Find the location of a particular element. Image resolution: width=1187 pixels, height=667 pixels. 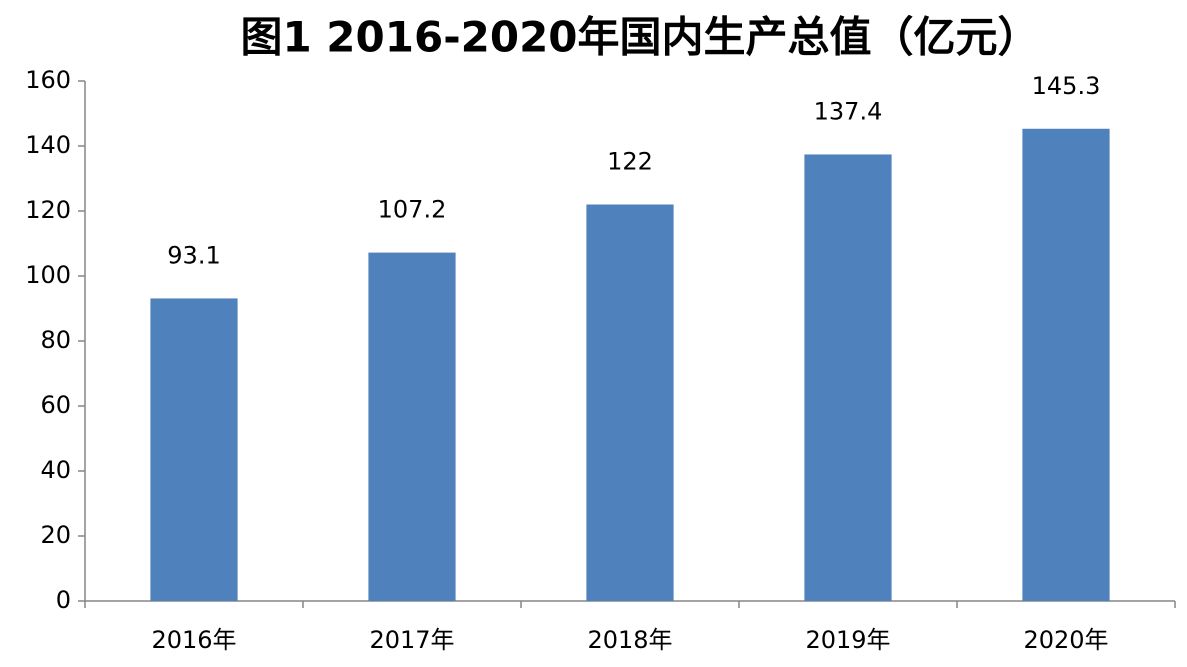

y-tick-label: 160 is located at coordinates (48, 80).